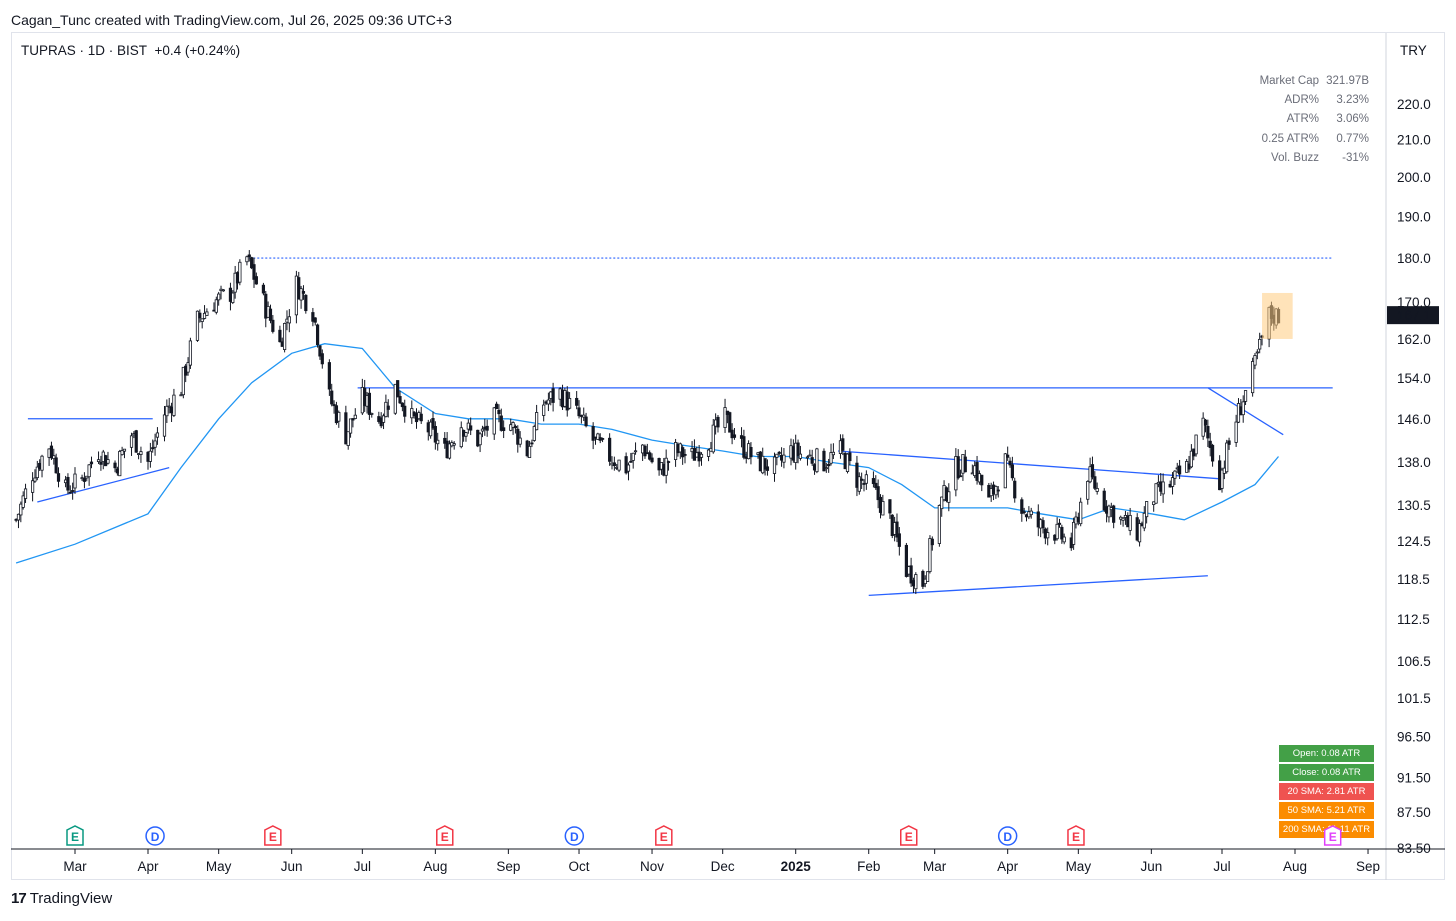 This screenshot has width=1456, height=921. I want to click on upper-trend-line, so click(1030, 465).